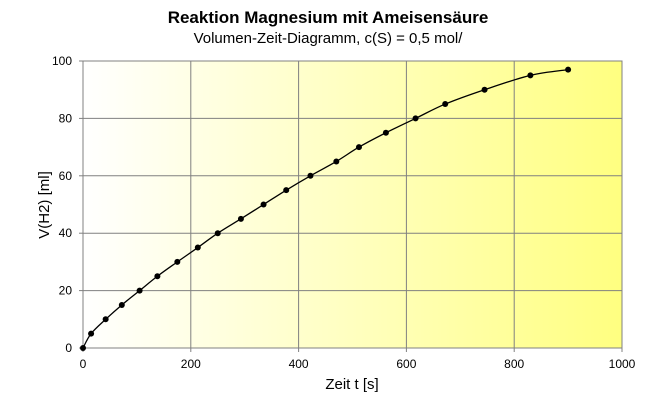  What do you see at coordinates (66, 176) in the screenshot?
I see `y-tick-label: 60` at bounding box center [66, 176].